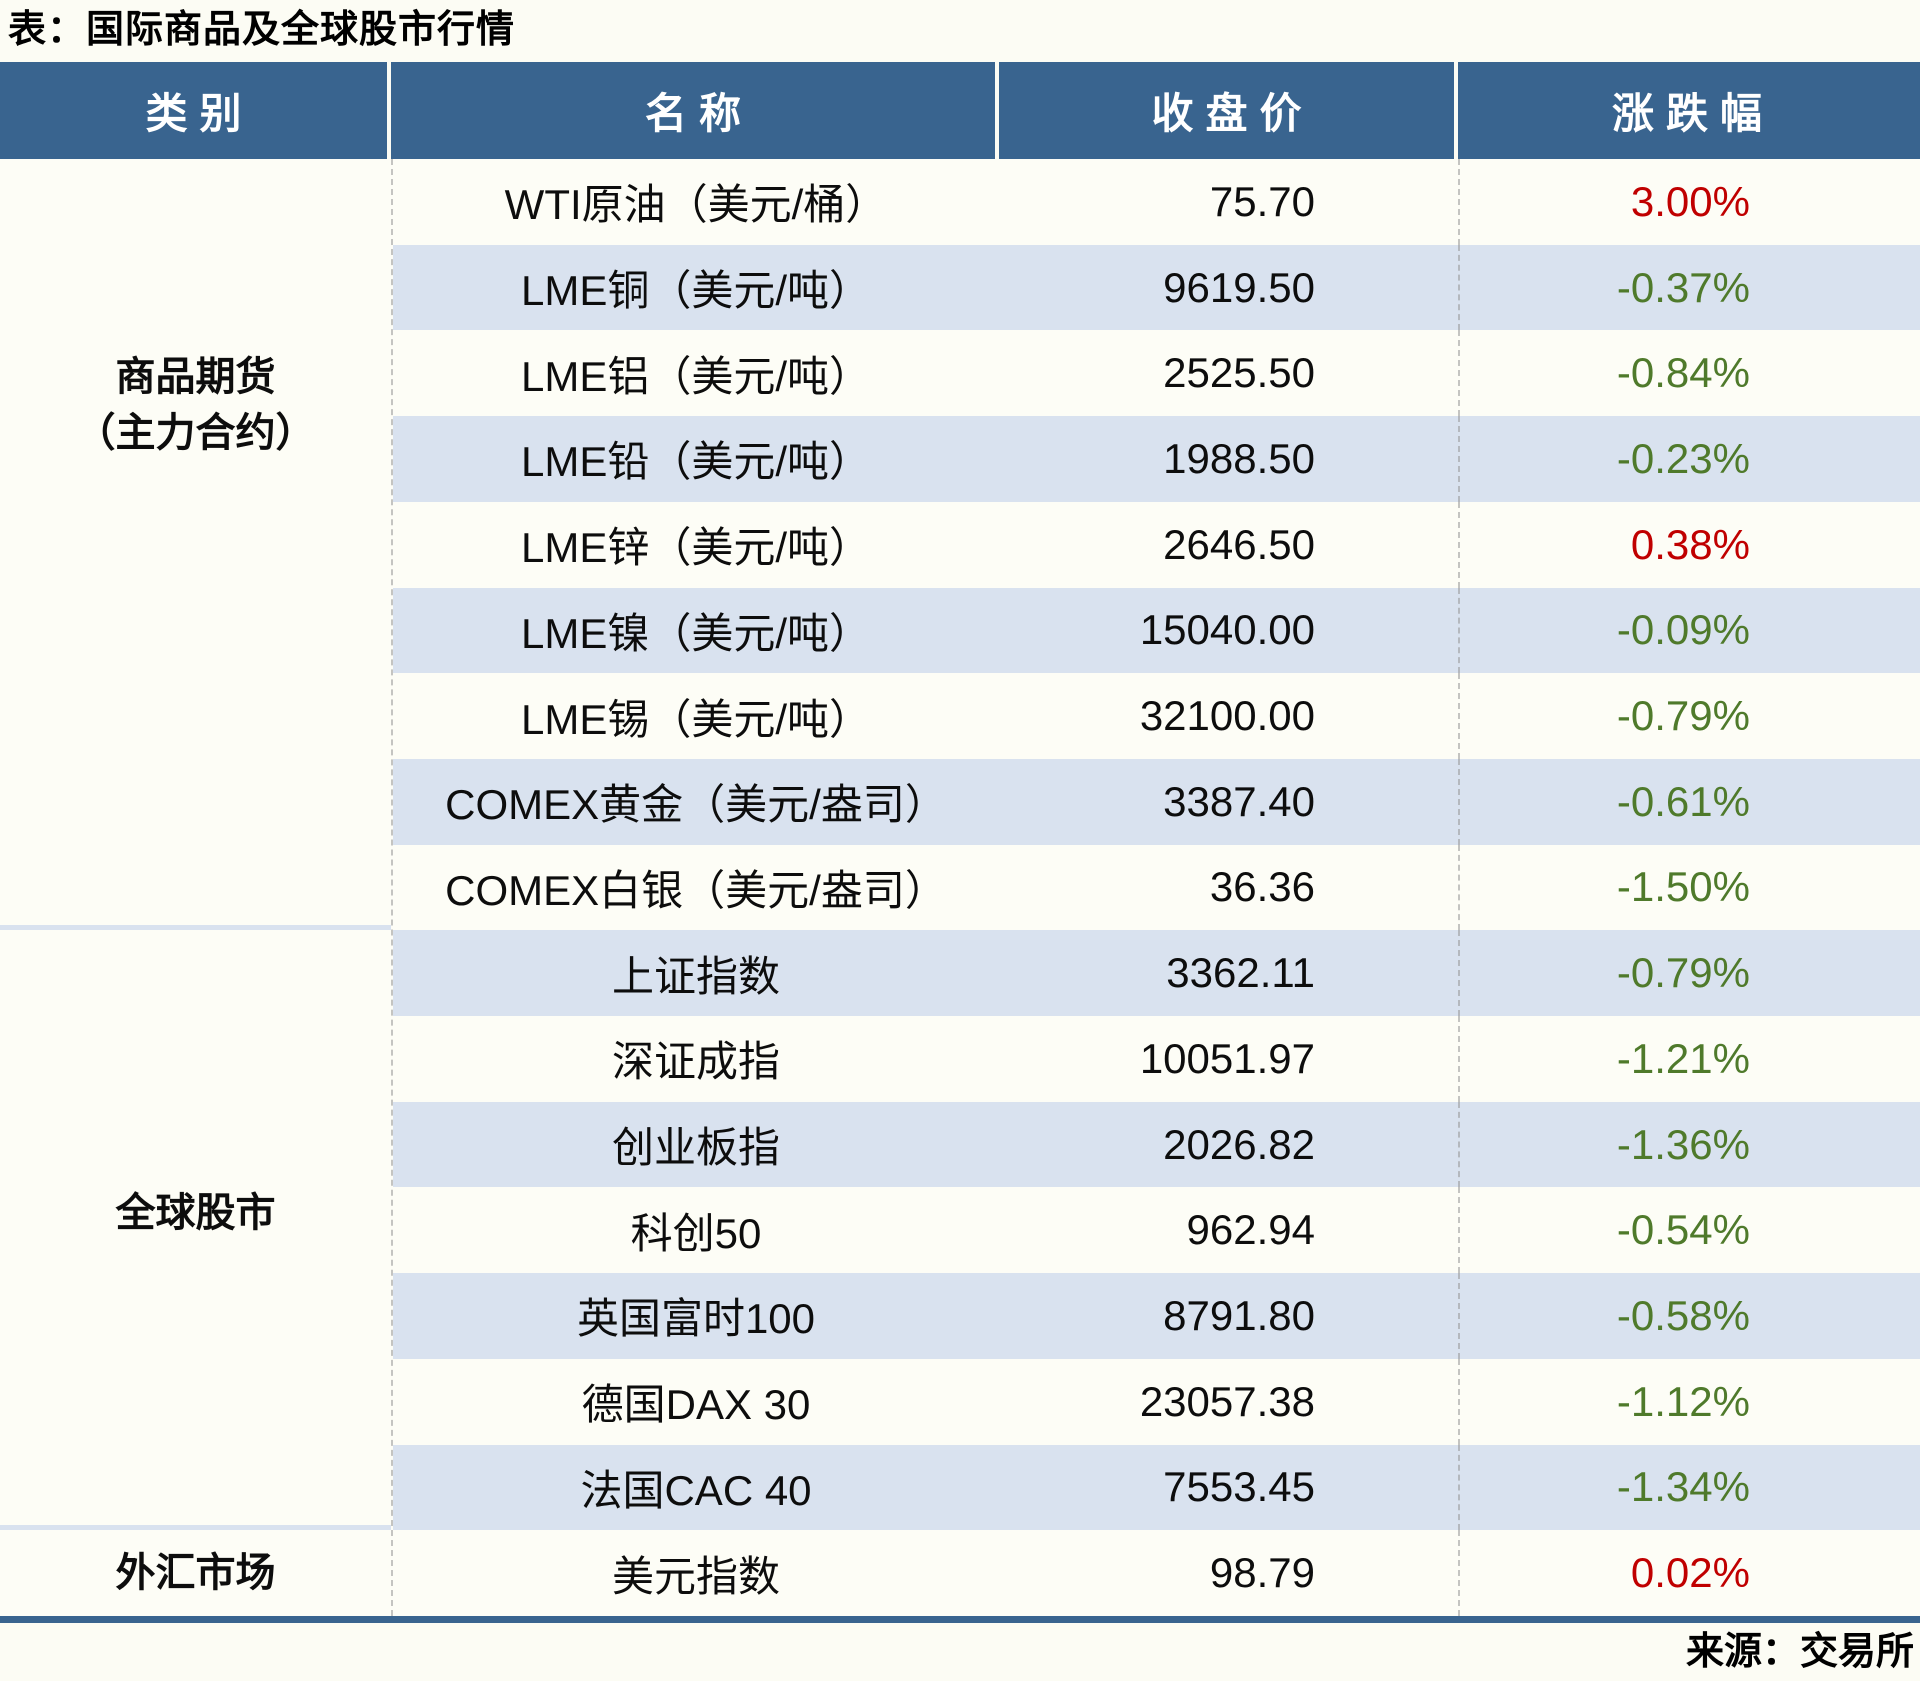  What do you see at coordinates (195, 110) in the screenshot?
I see `header-cell-category: 类别` at bounding box center [195, 110].